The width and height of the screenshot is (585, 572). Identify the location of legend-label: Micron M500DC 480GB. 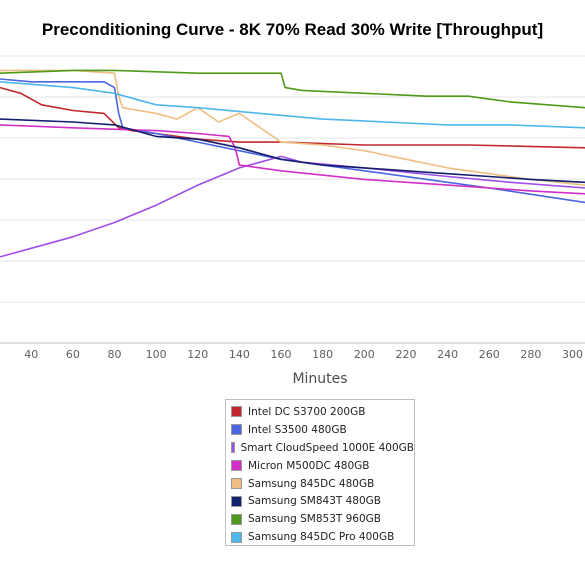
(309, 465).